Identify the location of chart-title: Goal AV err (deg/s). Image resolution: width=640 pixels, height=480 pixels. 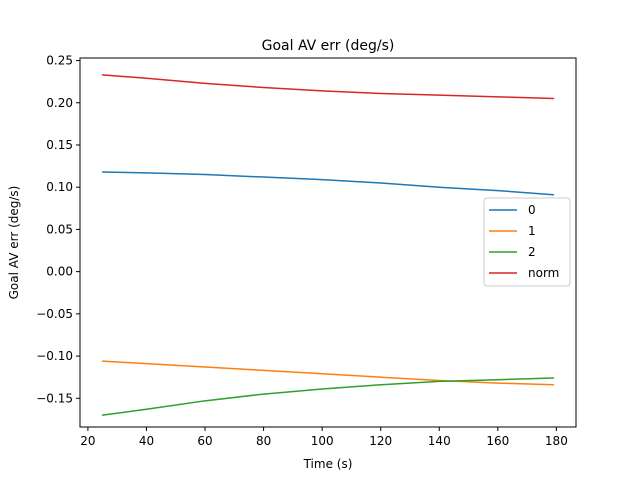
(328, 46).